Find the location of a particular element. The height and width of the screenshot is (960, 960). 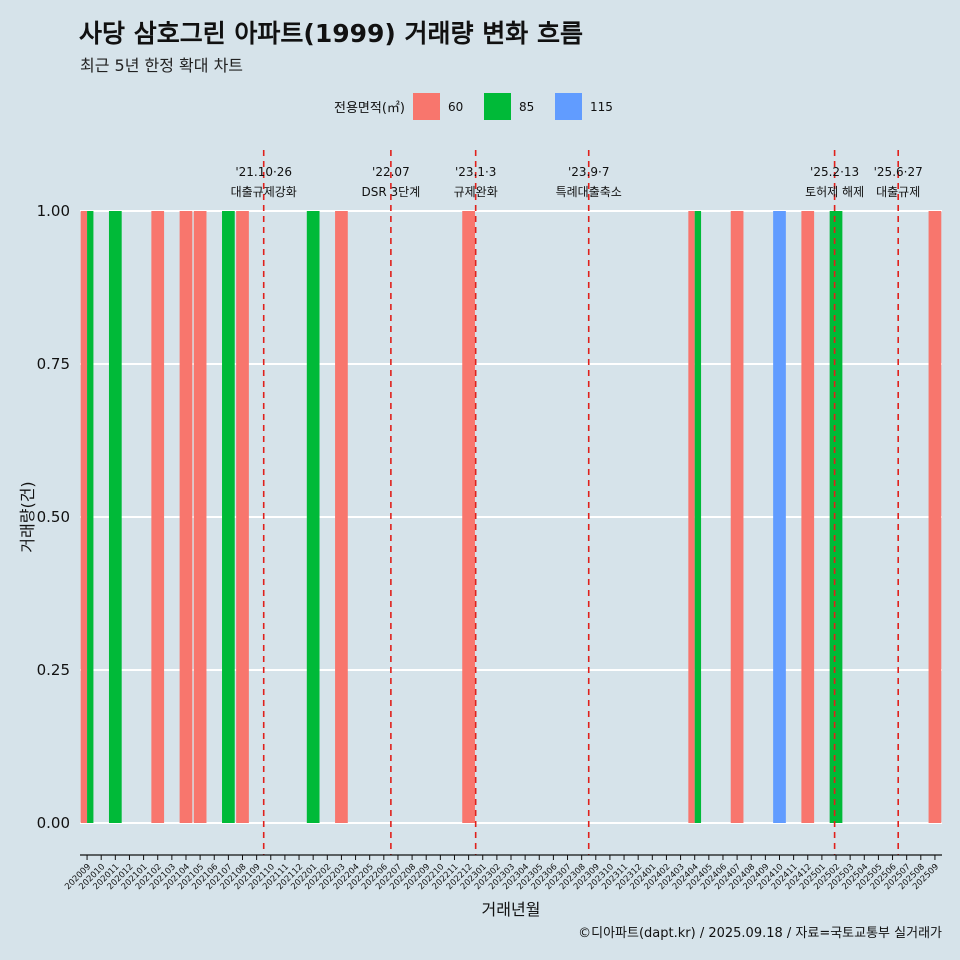

legend-item-115: 115 is located at coordinates (586, 106).